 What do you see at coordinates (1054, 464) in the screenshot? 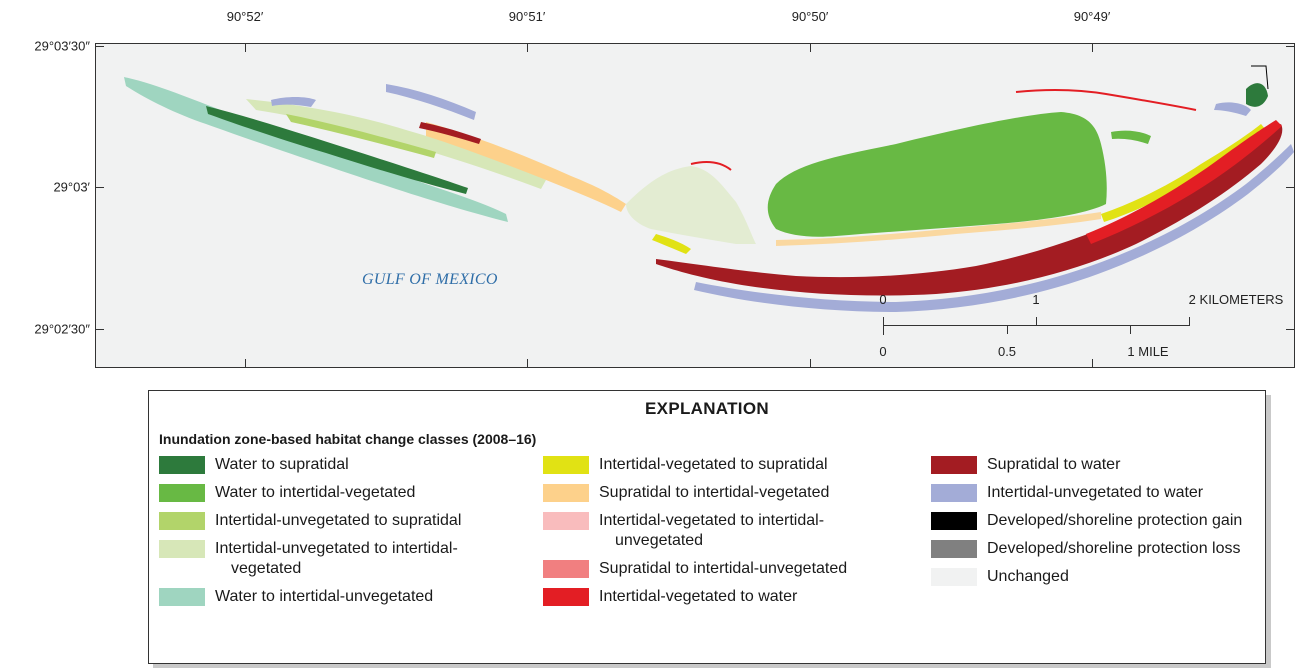
I see `legend-label: Supratidal to water` at bounding box center [1054, 464].